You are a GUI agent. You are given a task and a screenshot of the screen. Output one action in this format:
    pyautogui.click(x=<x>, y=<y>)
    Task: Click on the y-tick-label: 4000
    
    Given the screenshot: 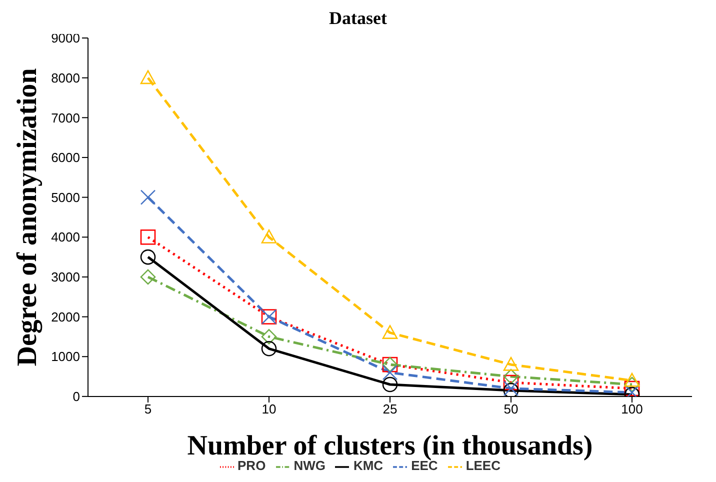 What is the action you would take?
    pyautogui.click(x=65, y=237)
    